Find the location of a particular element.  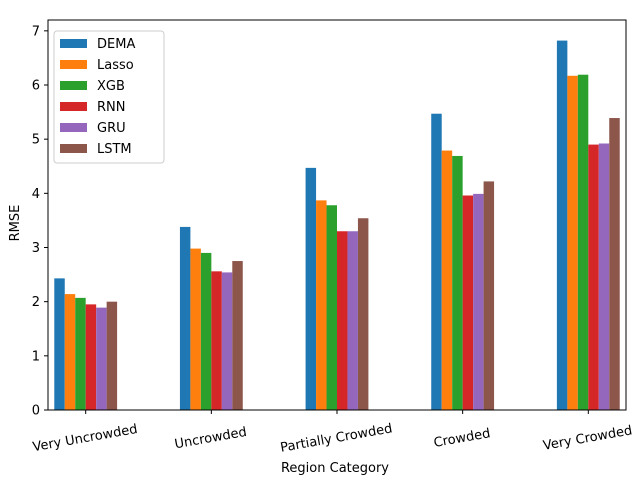

bar-lstm-very-crowded is located at coordinates (614, 264).